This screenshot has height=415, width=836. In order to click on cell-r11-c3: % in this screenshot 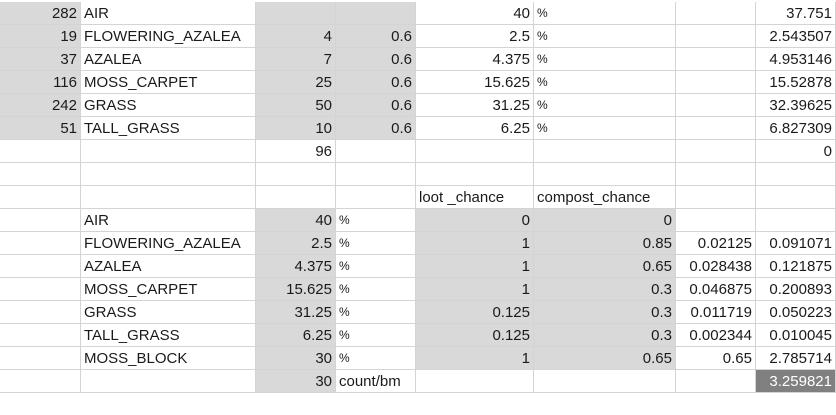, I will do `click(376, 266)`.